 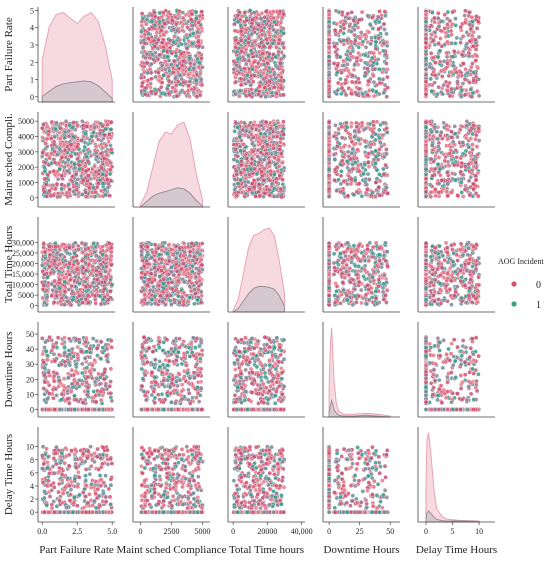 I want to click on y-tick-label: 3, so click(x=32, y=45).